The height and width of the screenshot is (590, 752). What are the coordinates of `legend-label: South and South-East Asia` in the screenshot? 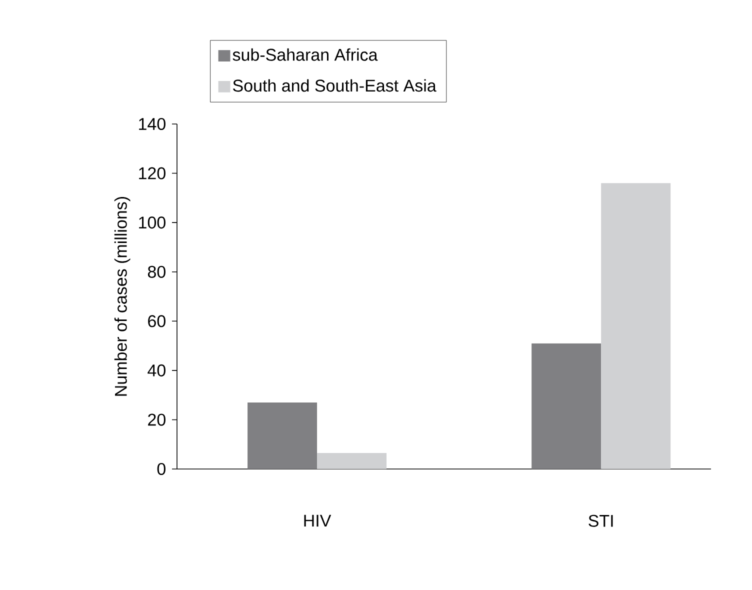 It's located at (334, 85).